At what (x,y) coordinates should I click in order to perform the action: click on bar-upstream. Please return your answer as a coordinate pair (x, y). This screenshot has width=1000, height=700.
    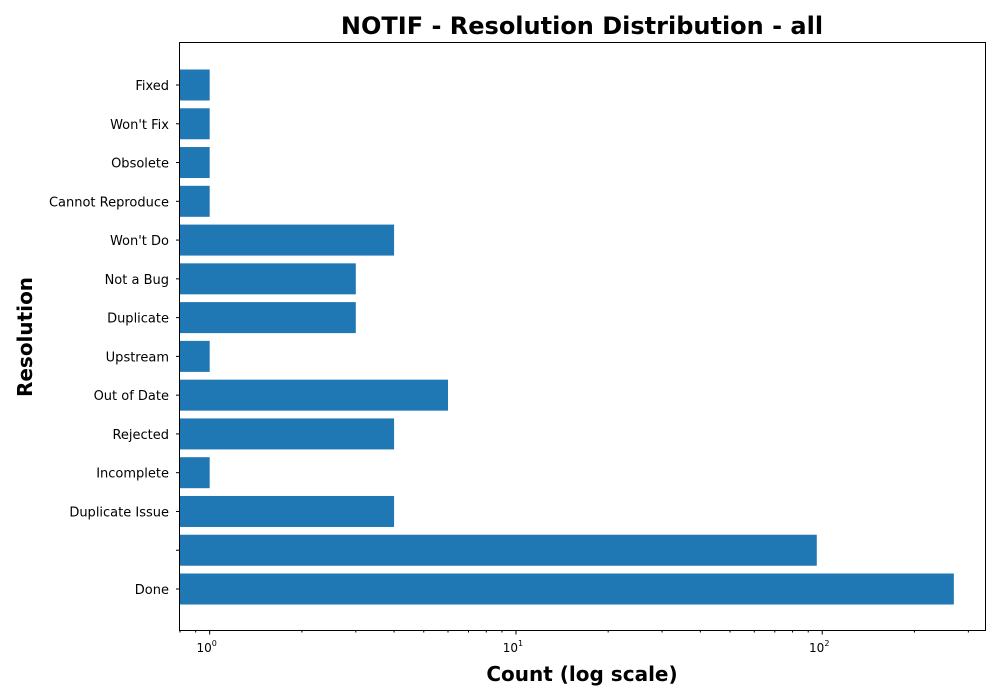
    Looking at the image, I should click on (195, 356).